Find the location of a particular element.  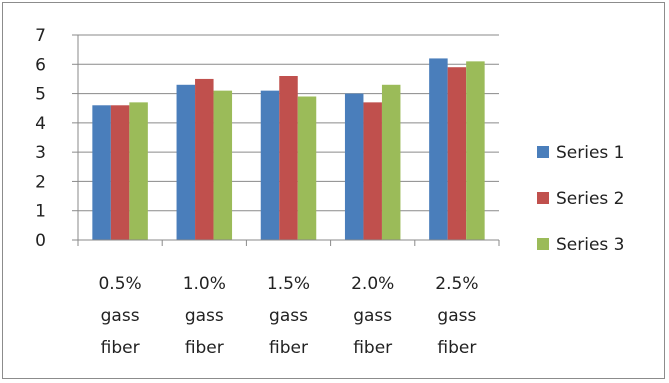

legend-label-3: Series 3 is located at coordinates (590, 245).